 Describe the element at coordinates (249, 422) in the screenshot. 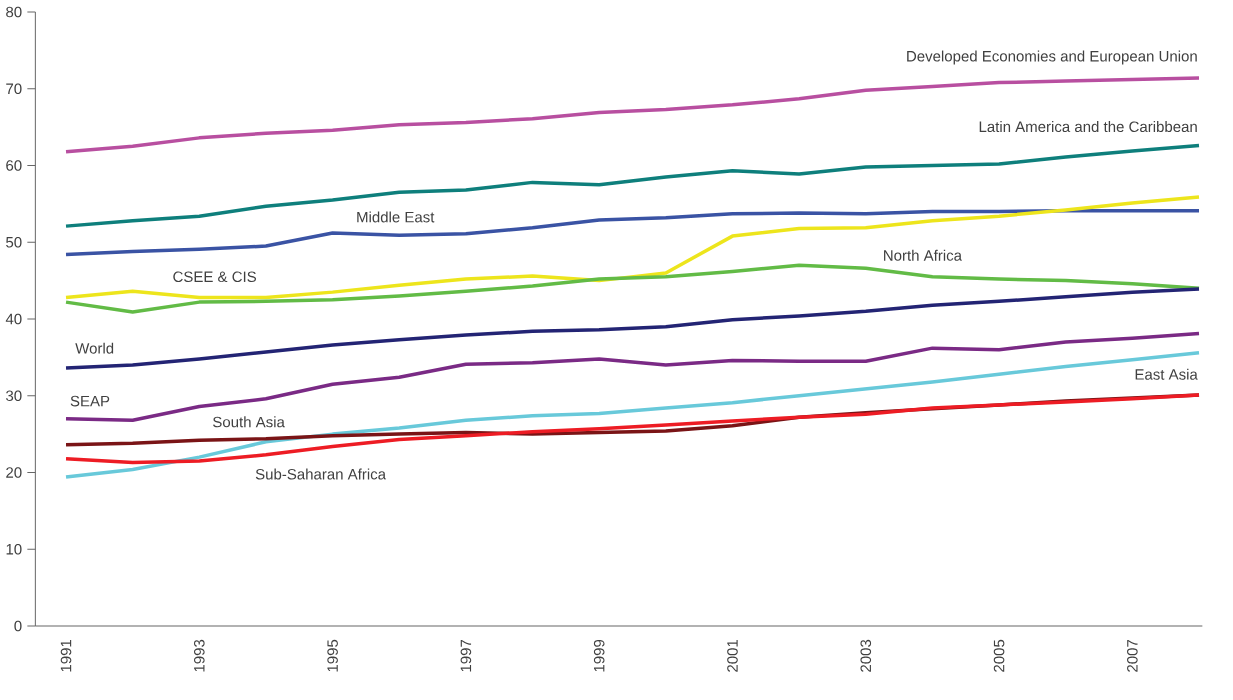

I see `series-label: South Asia` at that location.